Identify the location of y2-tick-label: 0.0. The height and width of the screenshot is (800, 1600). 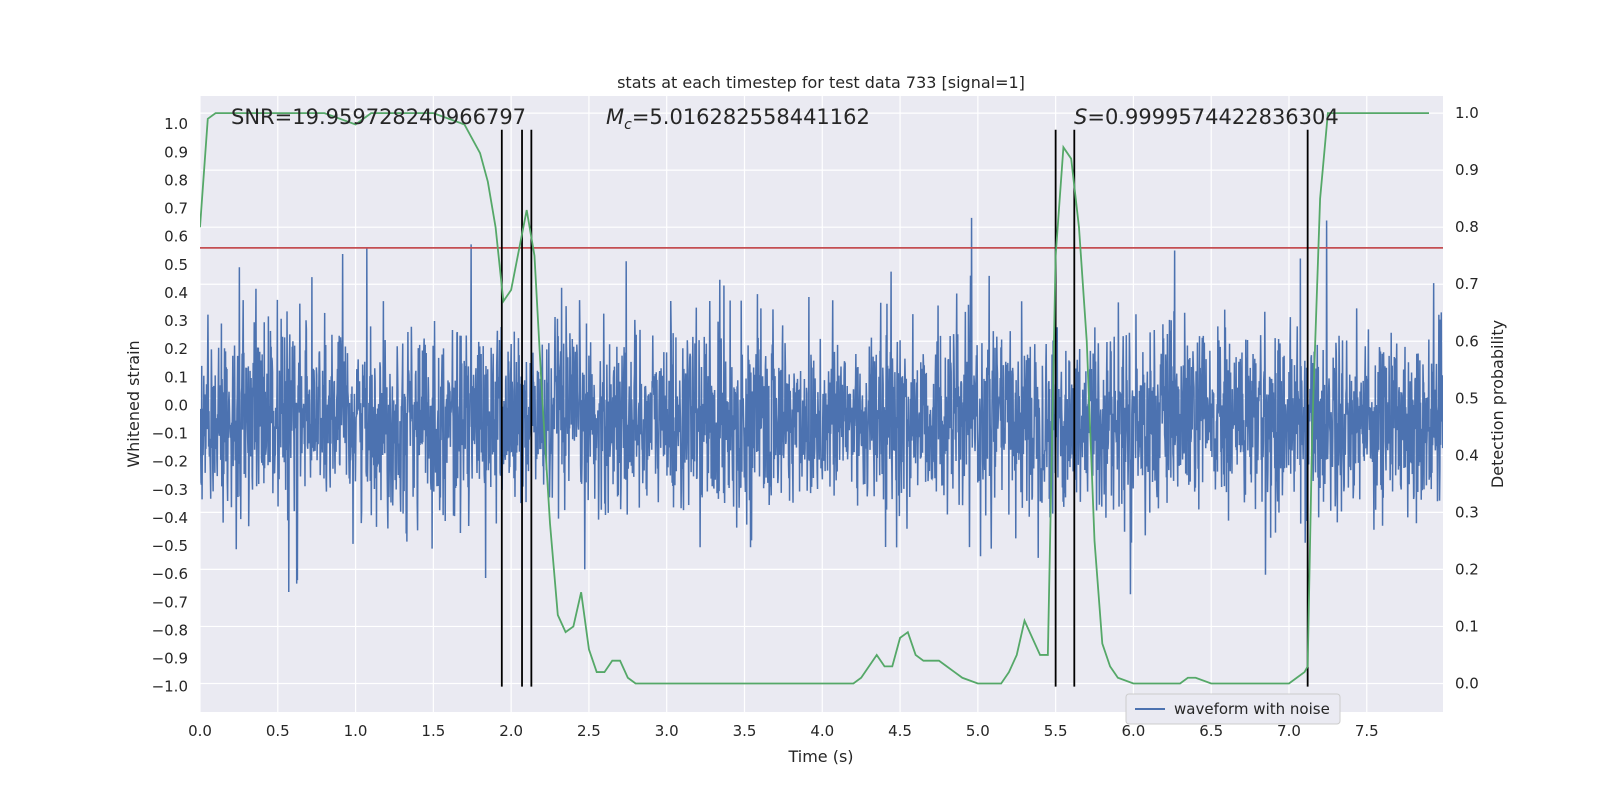
(1467, 683).